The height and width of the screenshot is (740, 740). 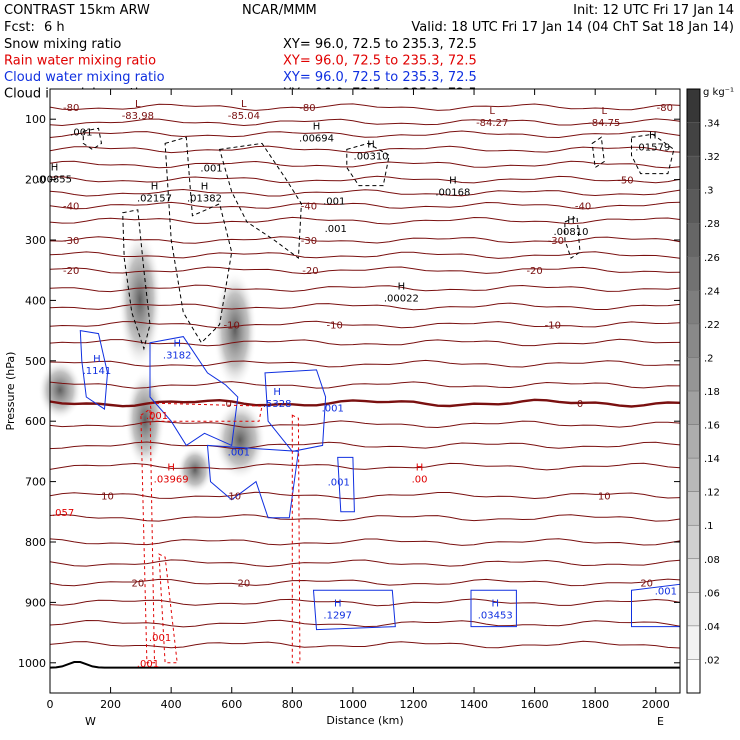 What do you see at coordinates (35, 300) in the screenshot?
I see `y-tick-label: 400` at bounding box center [35, 300].